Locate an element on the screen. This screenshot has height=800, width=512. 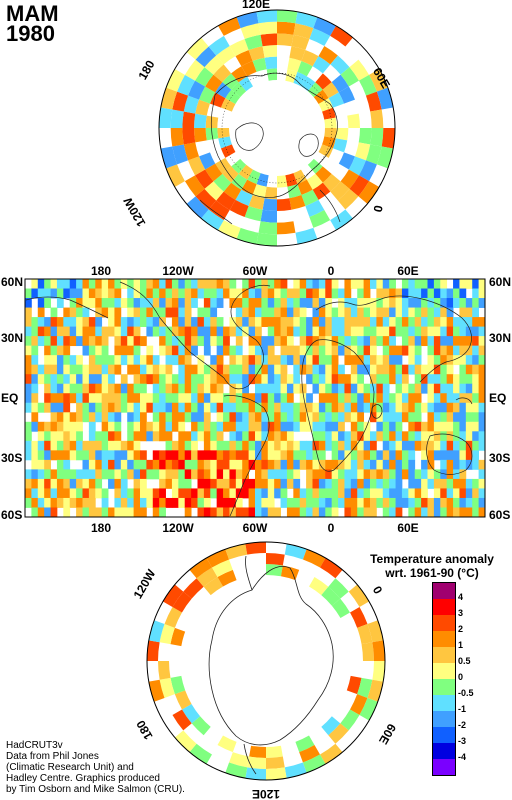
legend-swatch is located at coordinates (444, 655).